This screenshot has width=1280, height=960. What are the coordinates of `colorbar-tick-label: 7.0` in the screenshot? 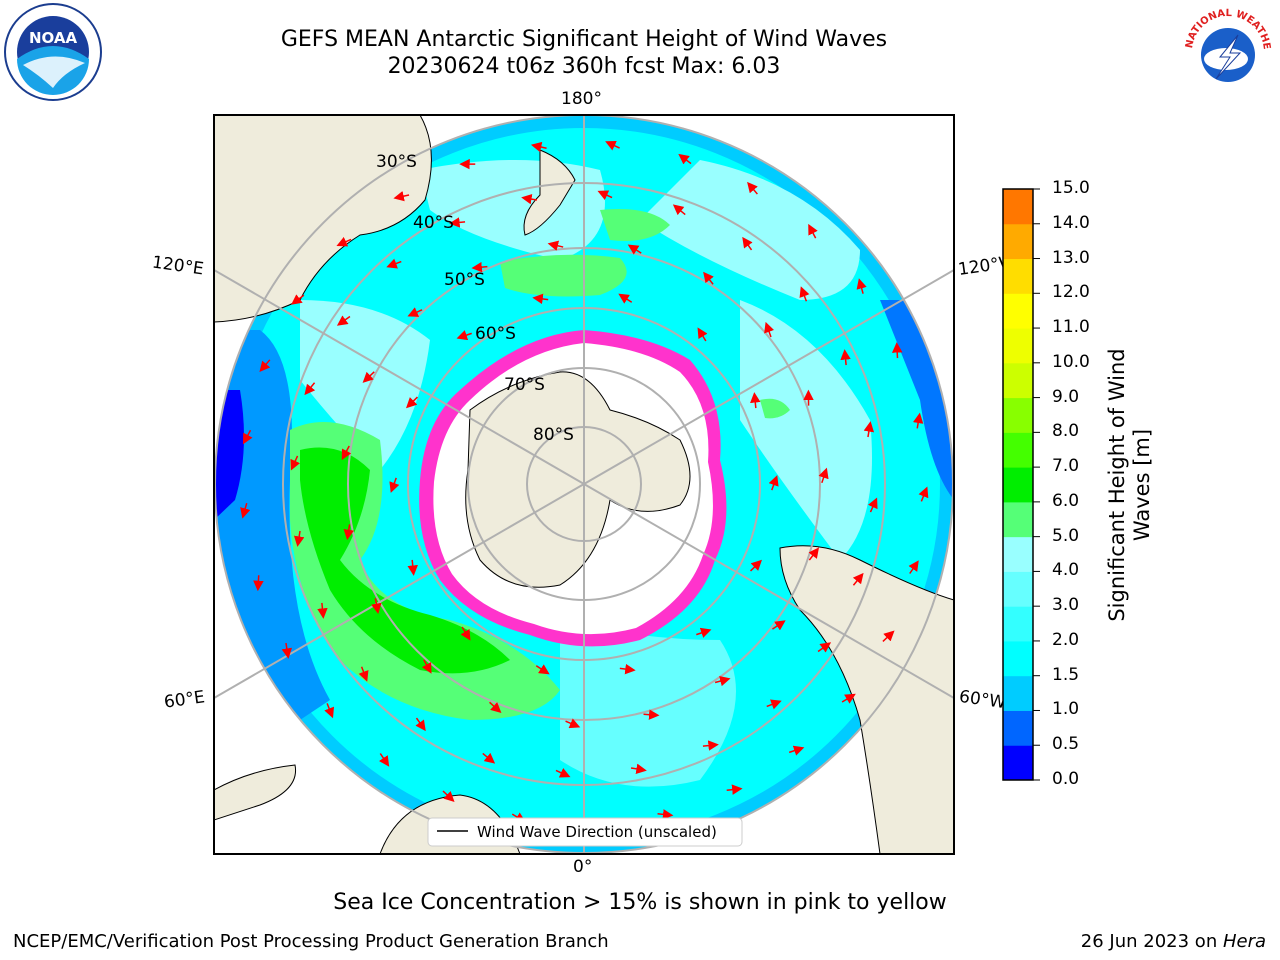 It's located at (1066, 466).